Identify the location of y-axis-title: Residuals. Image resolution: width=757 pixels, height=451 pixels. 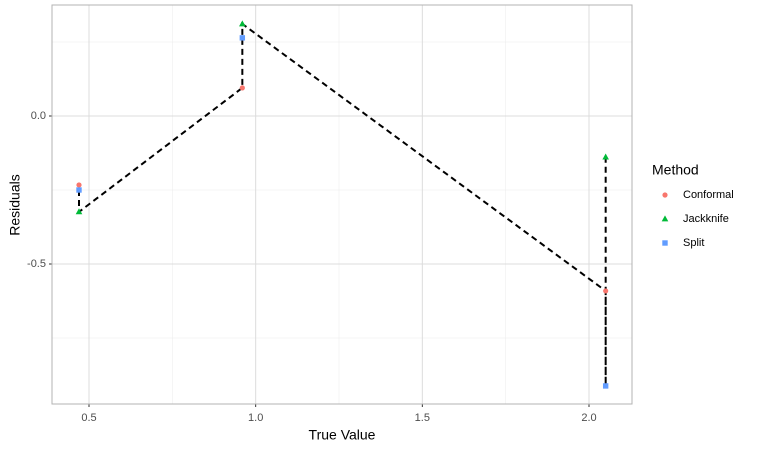
(15, 204).